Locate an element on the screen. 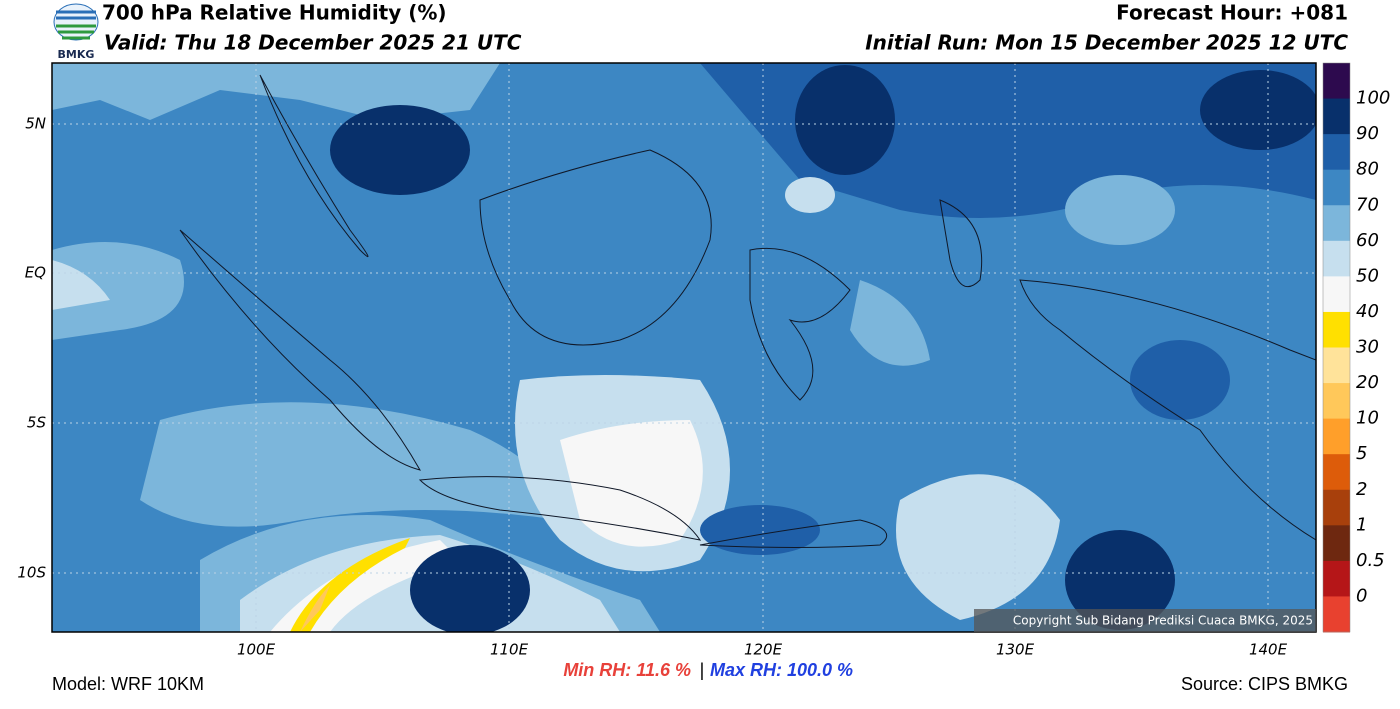  lat-label: EQ is located at coordinates (35, 273).